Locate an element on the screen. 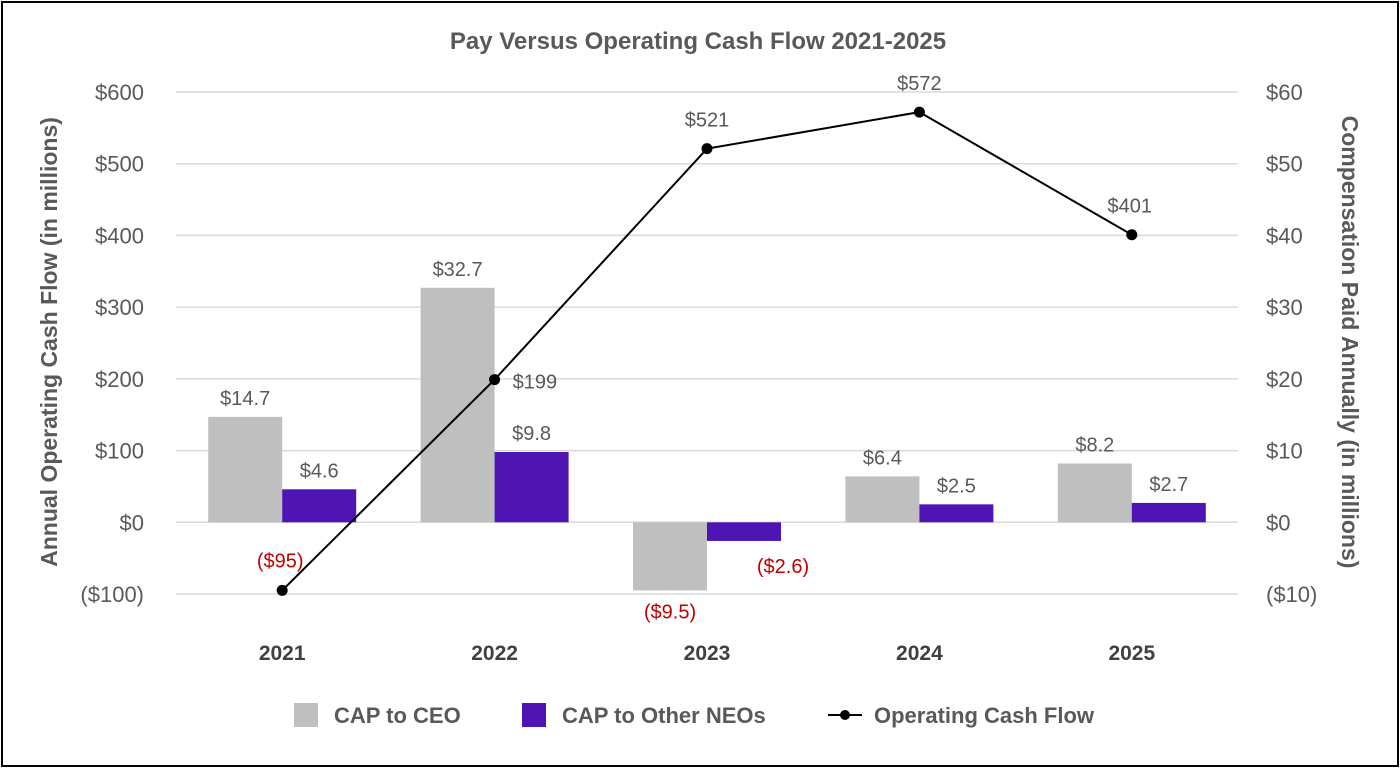  category-label: 2025 is located at coordinates (1131, 653).